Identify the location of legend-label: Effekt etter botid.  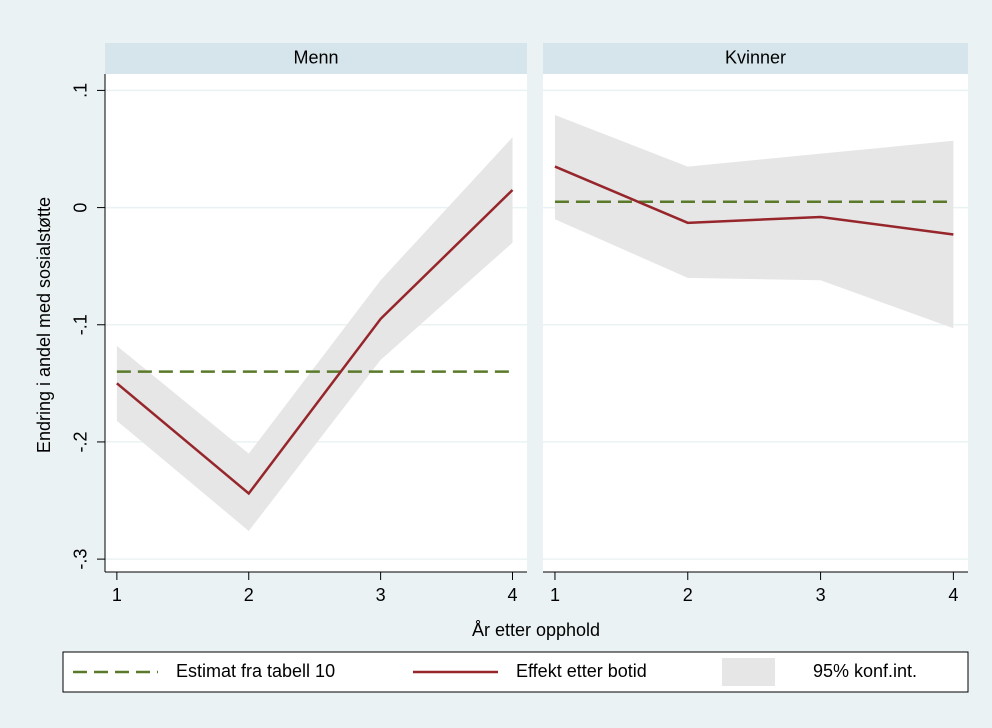
(581, 671).